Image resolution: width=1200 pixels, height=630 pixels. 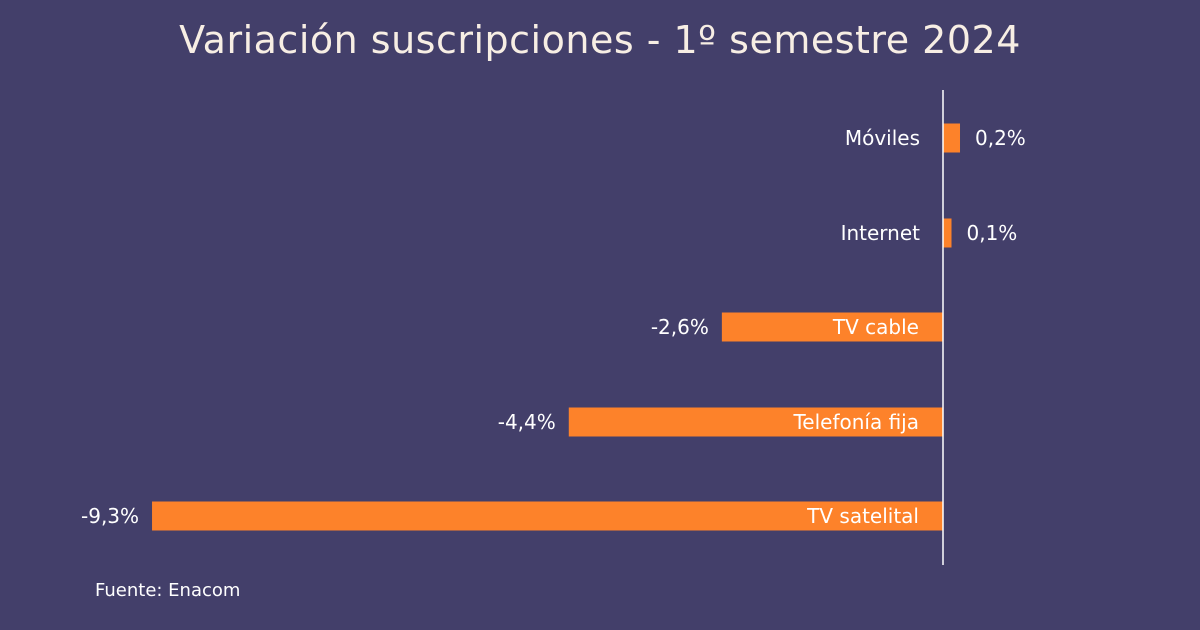 What do you see at coordinates (1000, 138) in the screenshot?
I see `value-label-moviles: 0,2%` at bounding box center [1000, 138].